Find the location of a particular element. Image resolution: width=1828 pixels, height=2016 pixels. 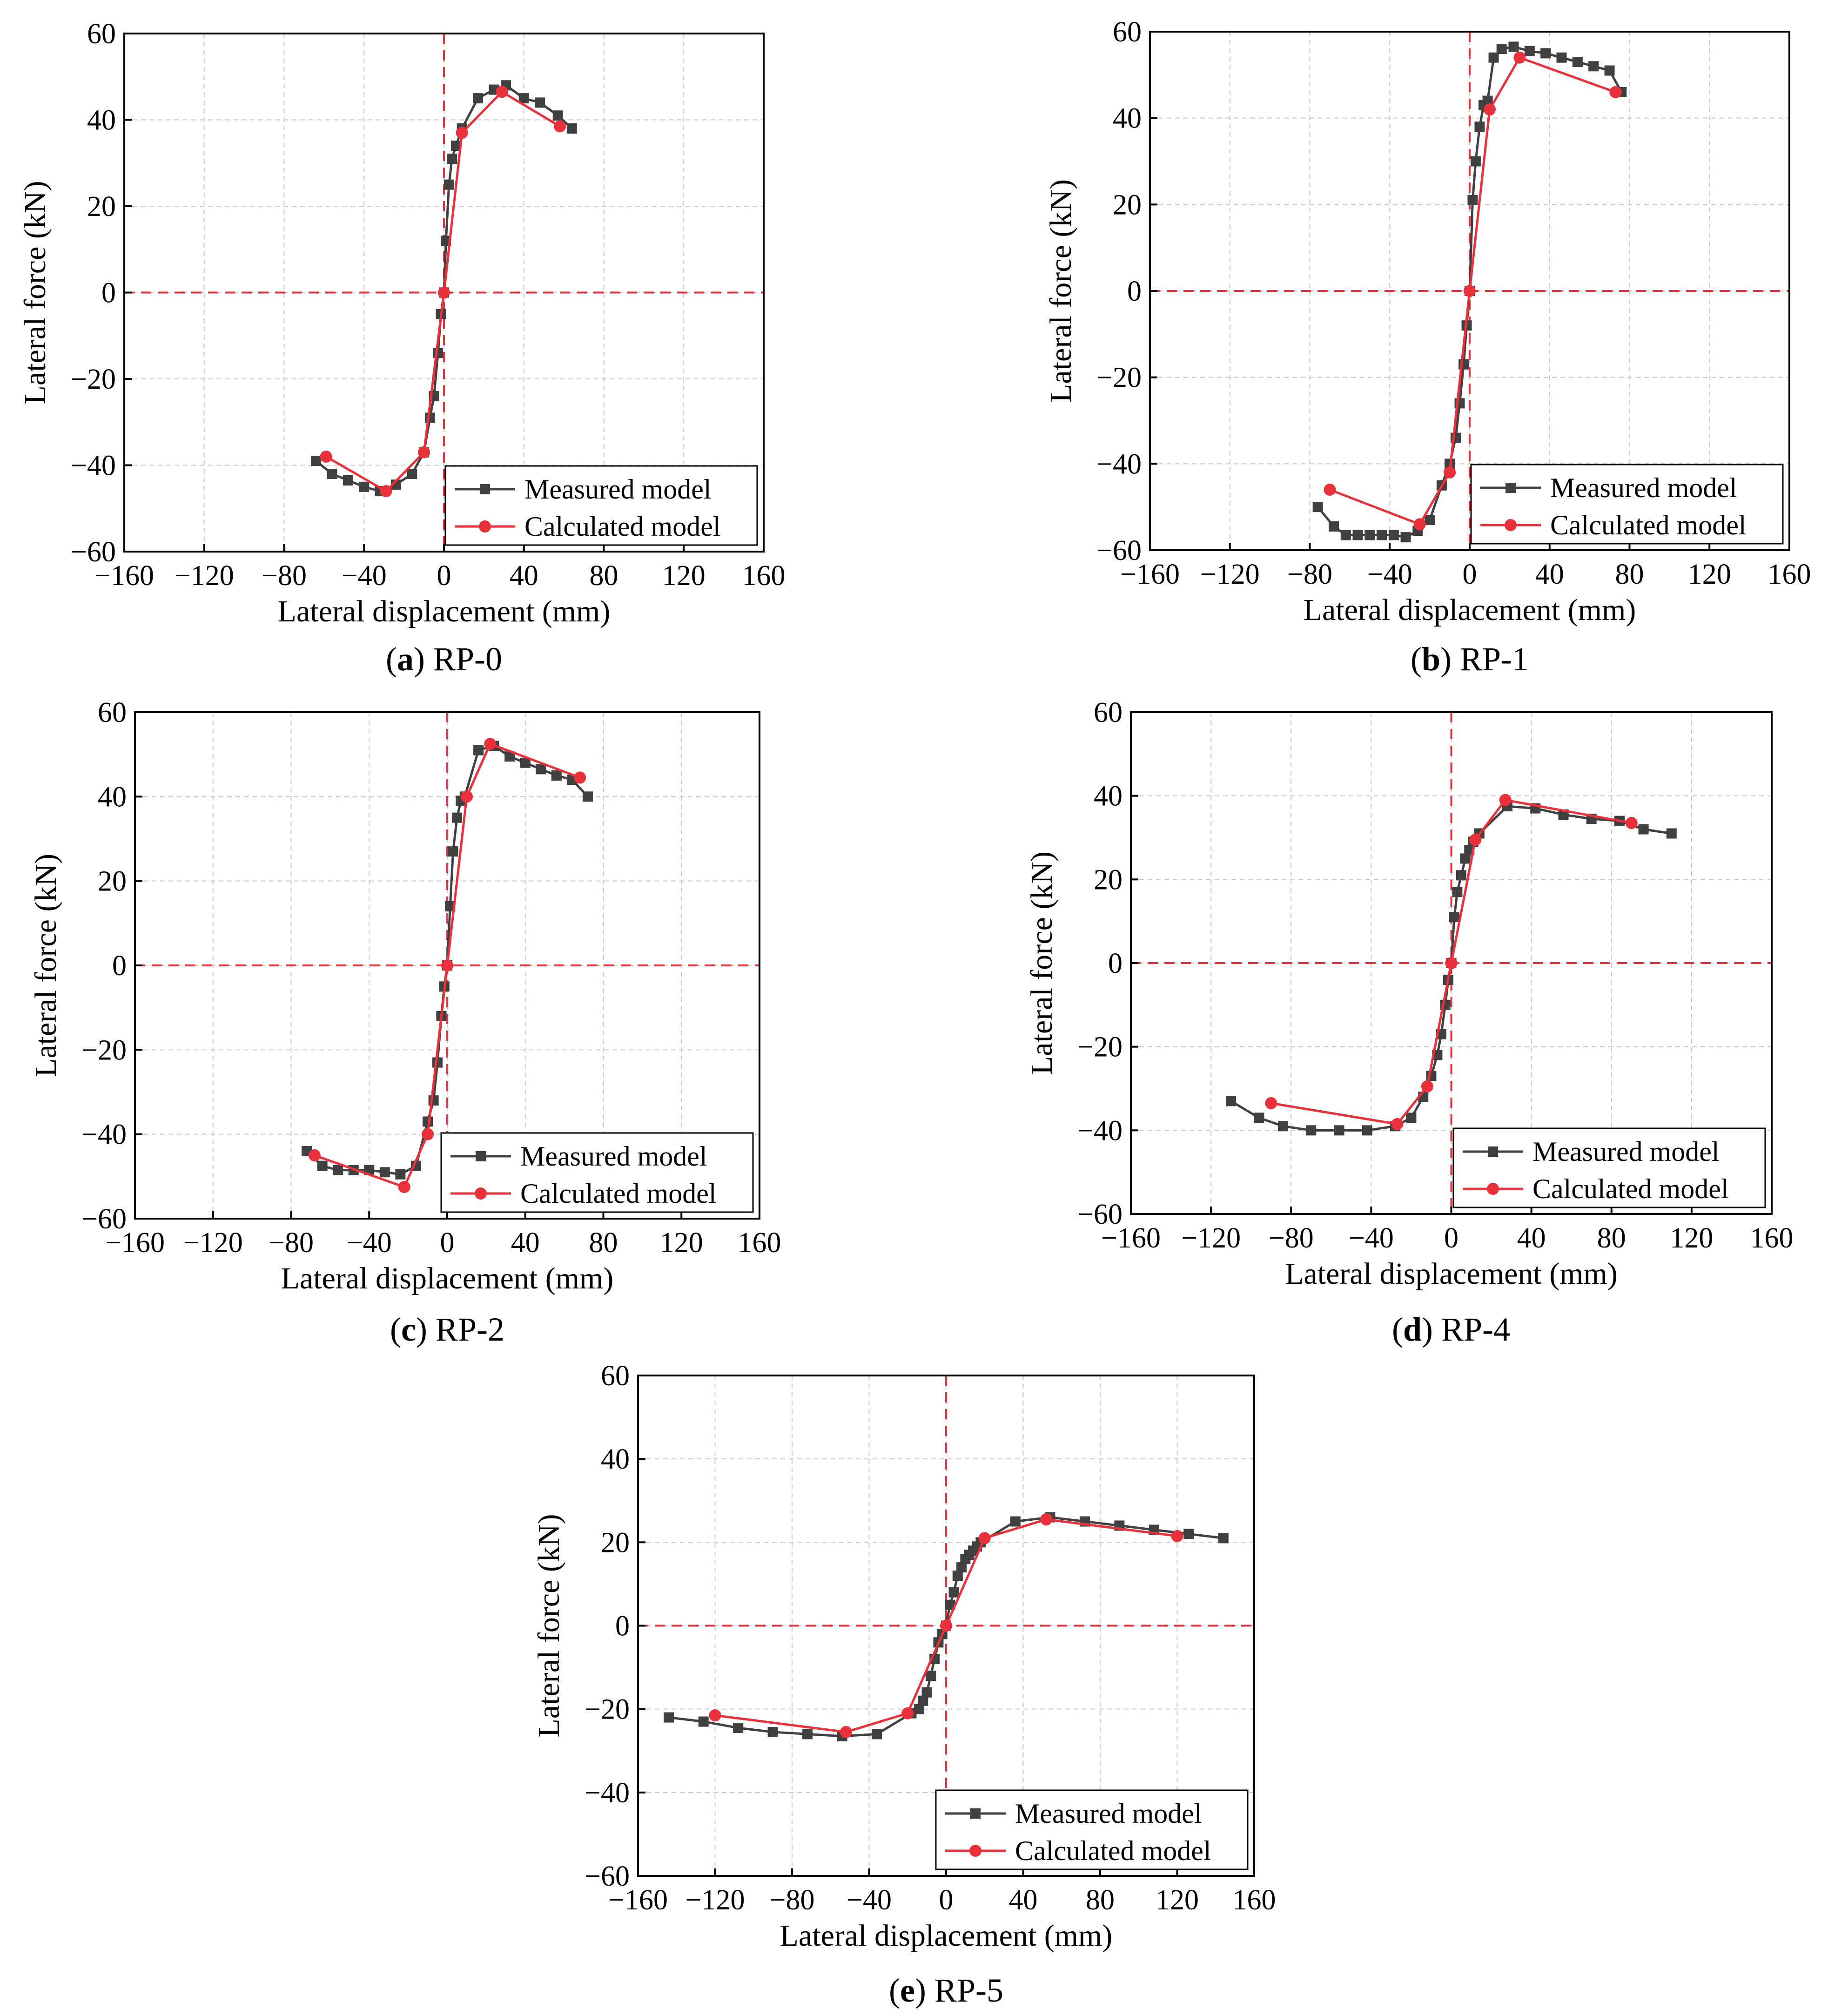

x-tick-label: −40 is located at coordinates (869, 1900).